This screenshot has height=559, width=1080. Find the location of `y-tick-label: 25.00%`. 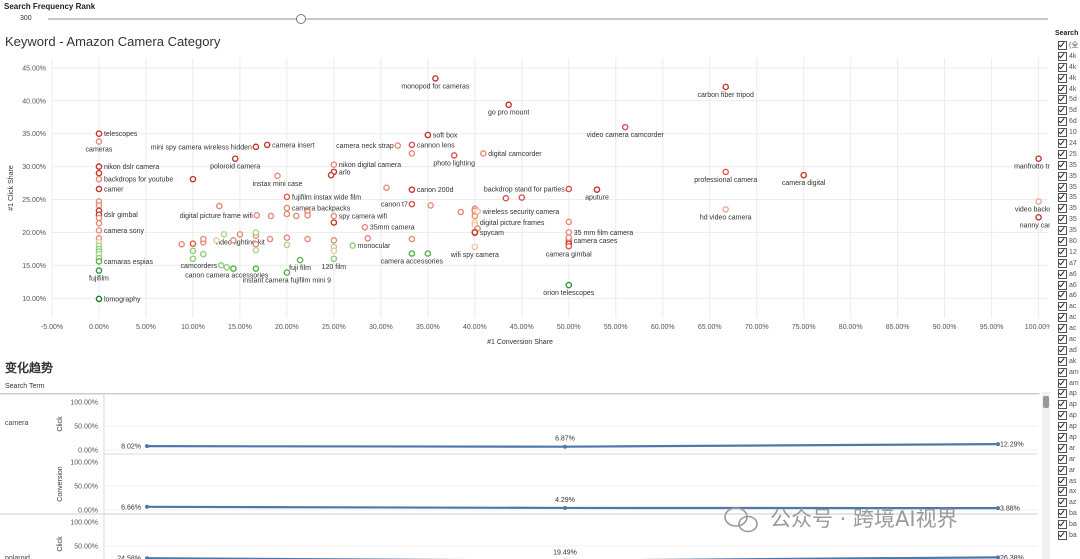

y-tick-label: 25.00% is located at coordinates (34, 200).